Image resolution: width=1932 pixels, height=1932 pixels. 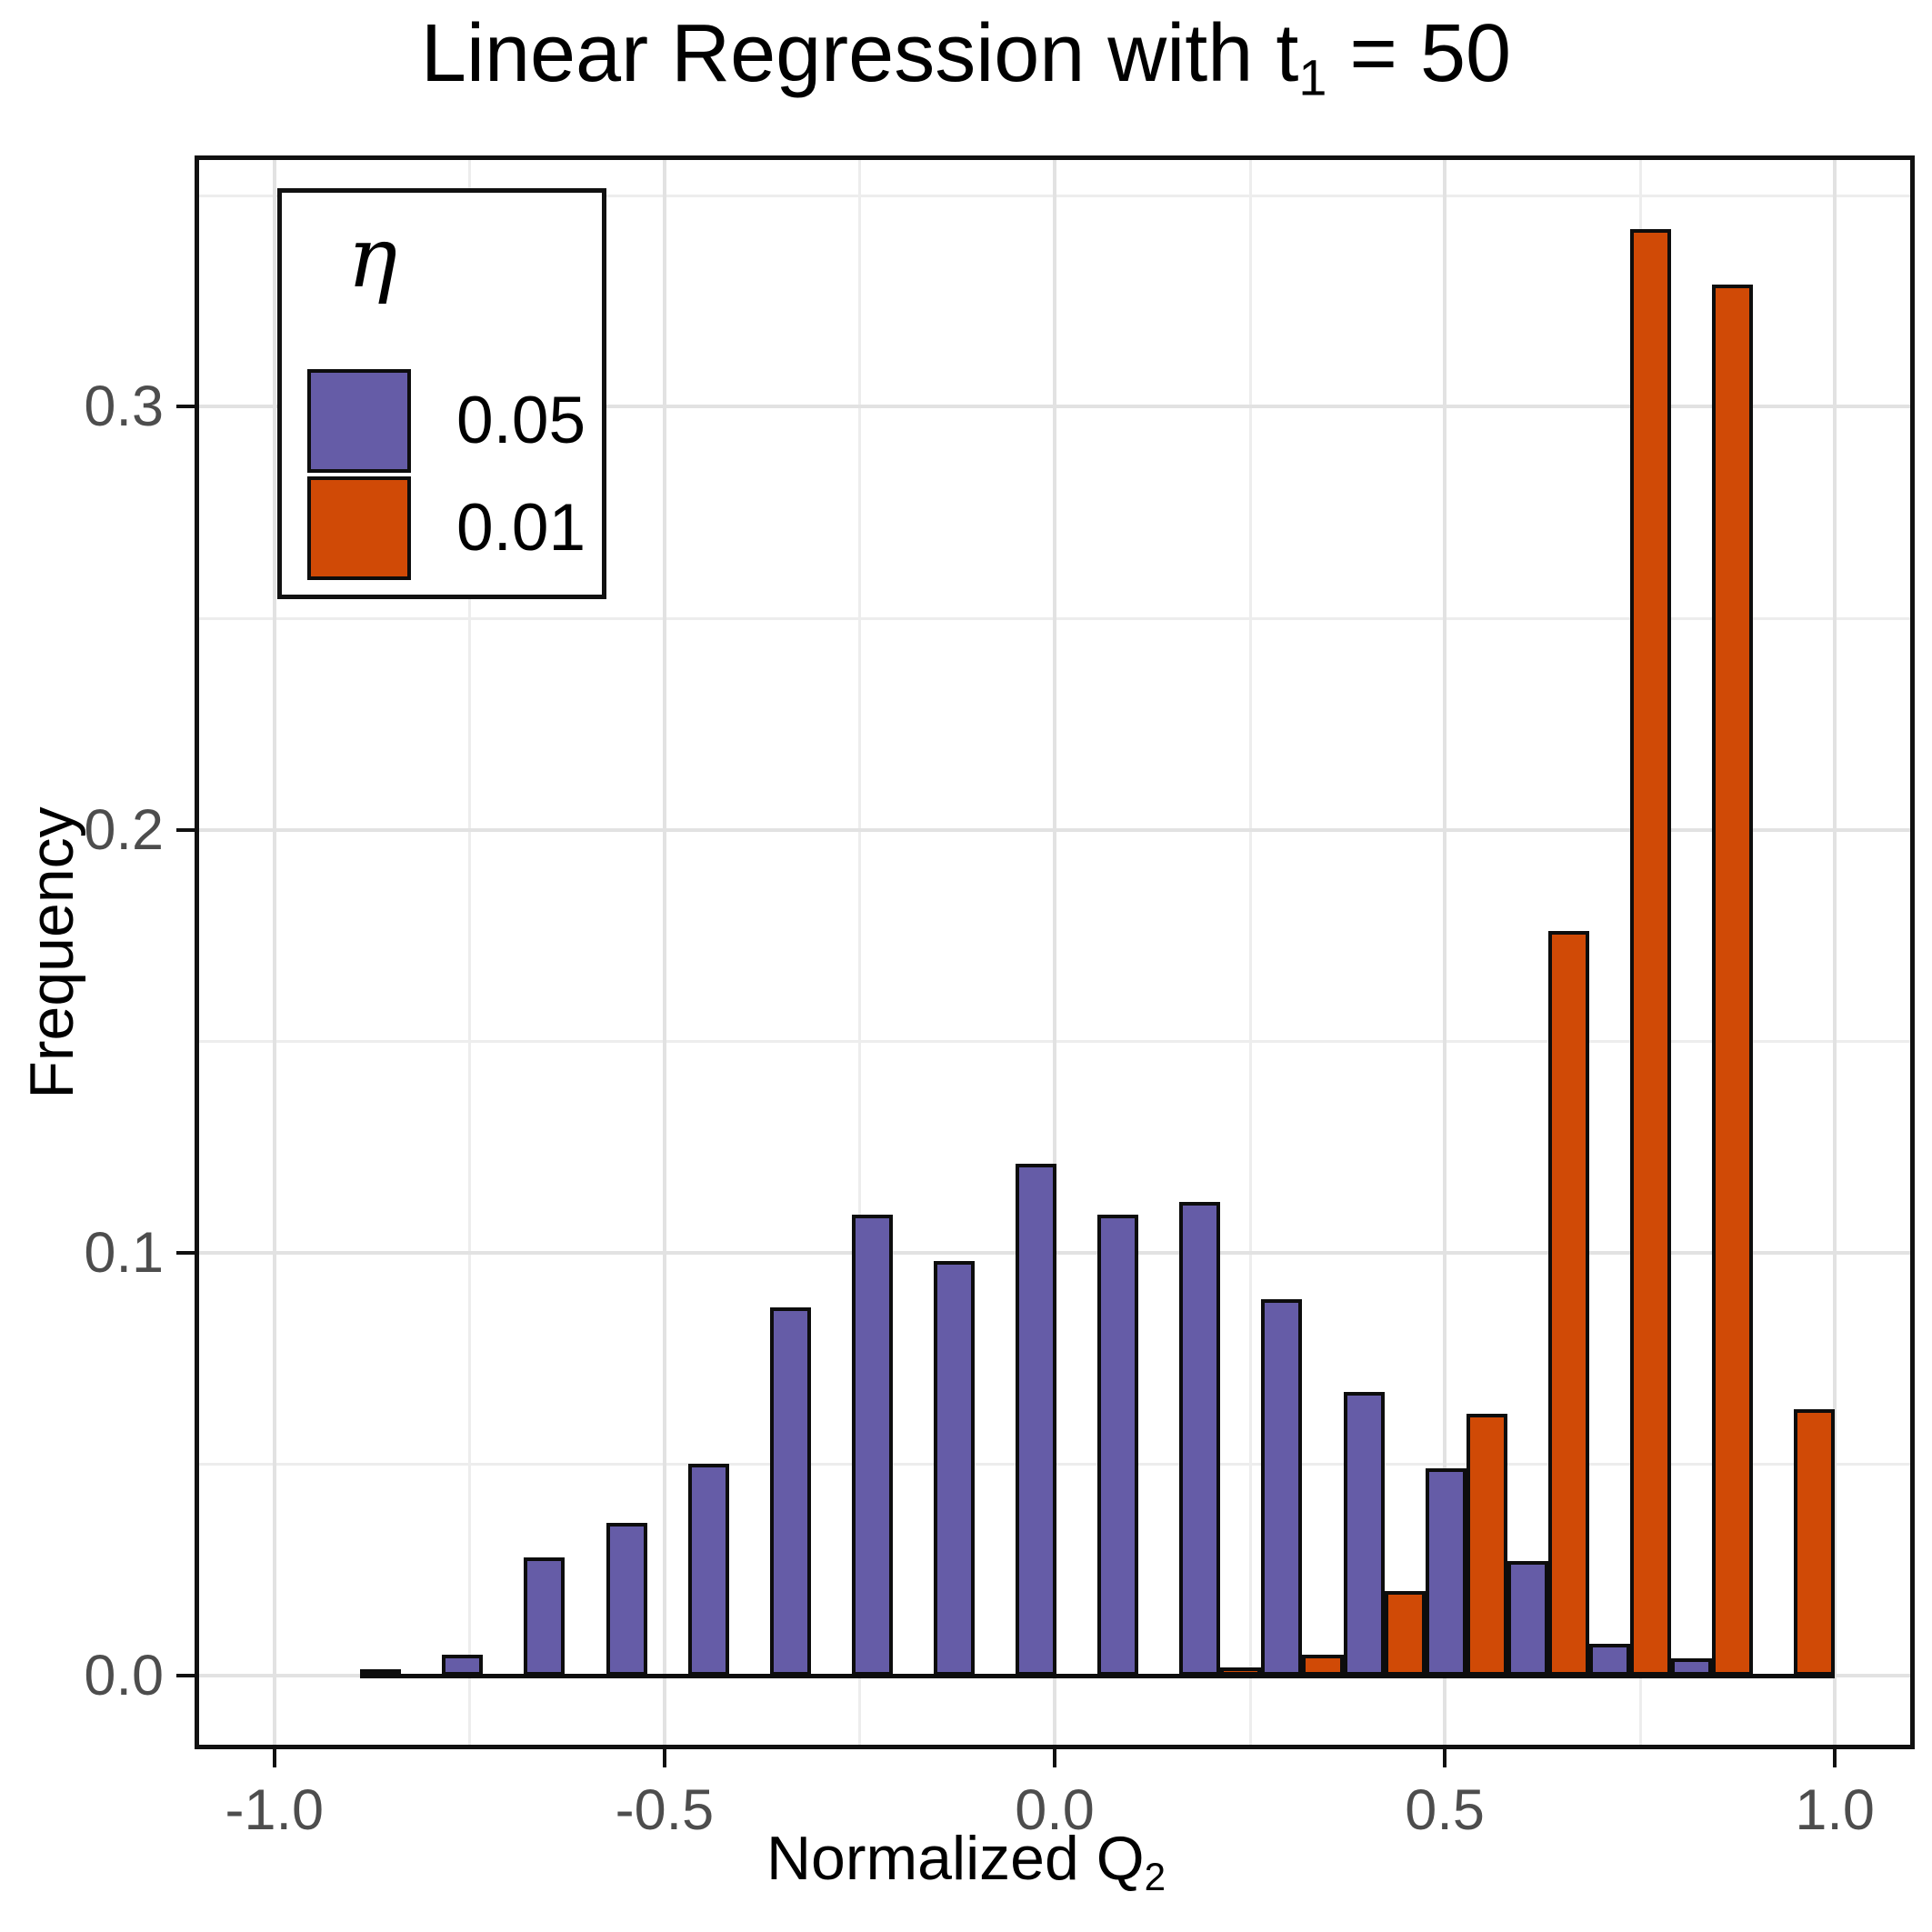 What do you see at coordinates (1445, 1810) in the screenshot?
I see `x-axis-tick-label: 0.5` at bounding box center [1445, 1810].